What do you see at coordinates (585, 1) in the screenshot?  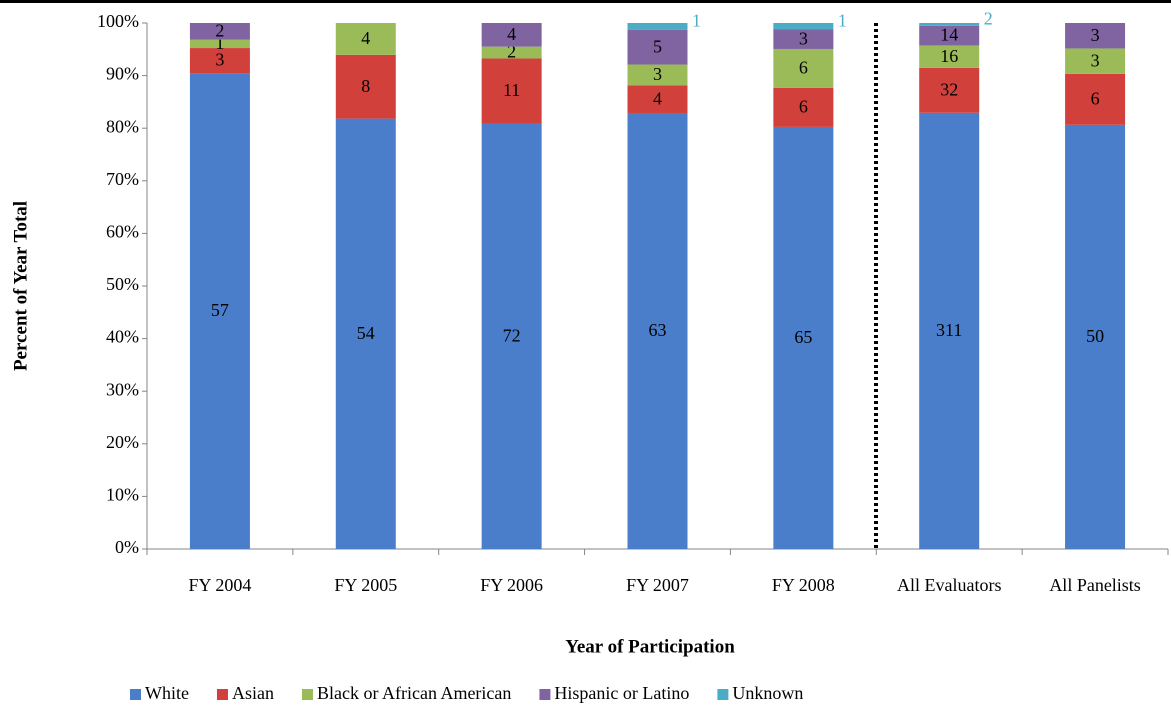 I see `top-border` at bounding box center [585, 1].